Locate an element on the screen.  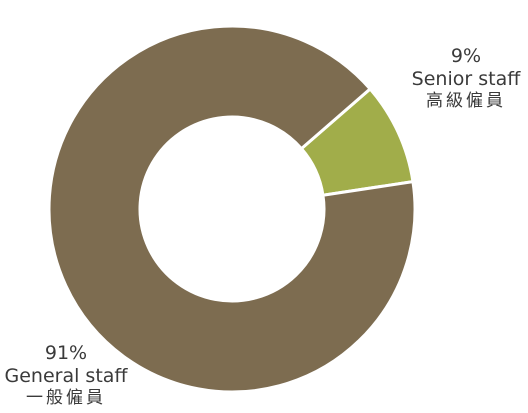
slice-value-label-general: 91% is located at coordinates (66, 353).